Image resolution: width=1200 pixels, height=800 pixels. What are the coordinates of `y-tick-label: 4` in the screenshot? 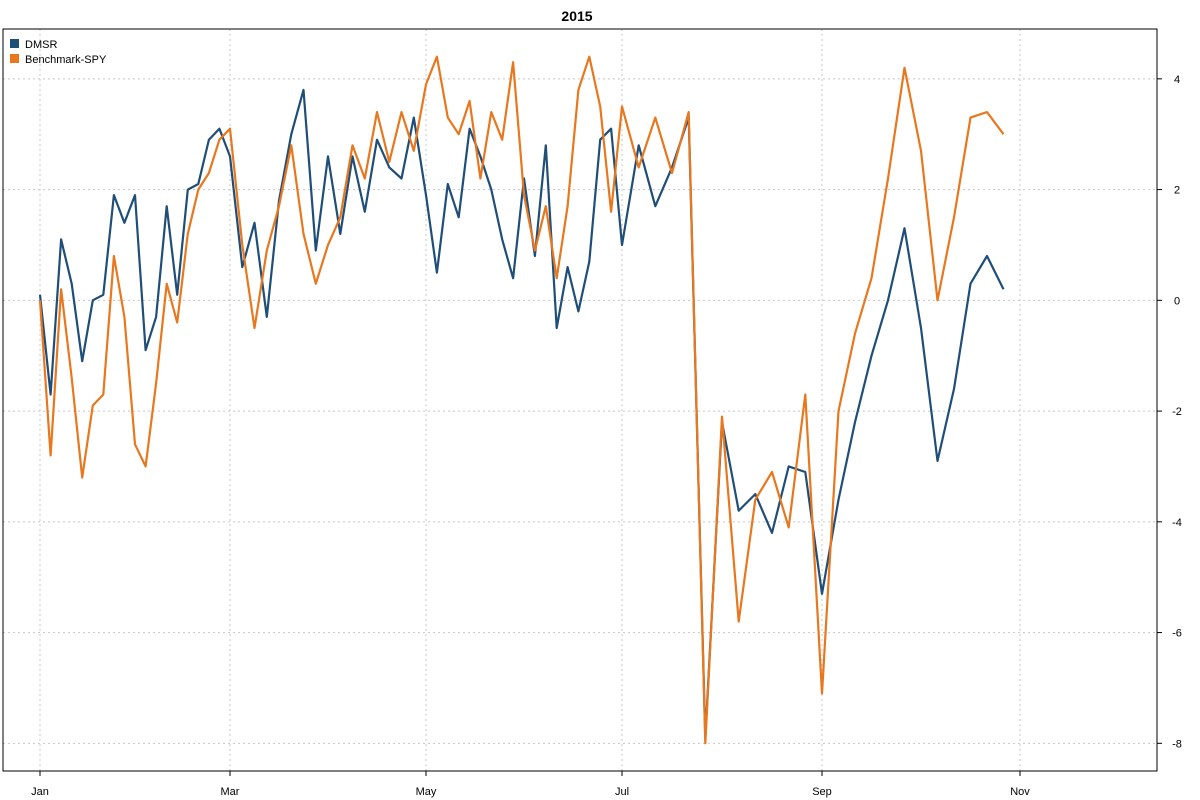 It's located at (1177, 80).